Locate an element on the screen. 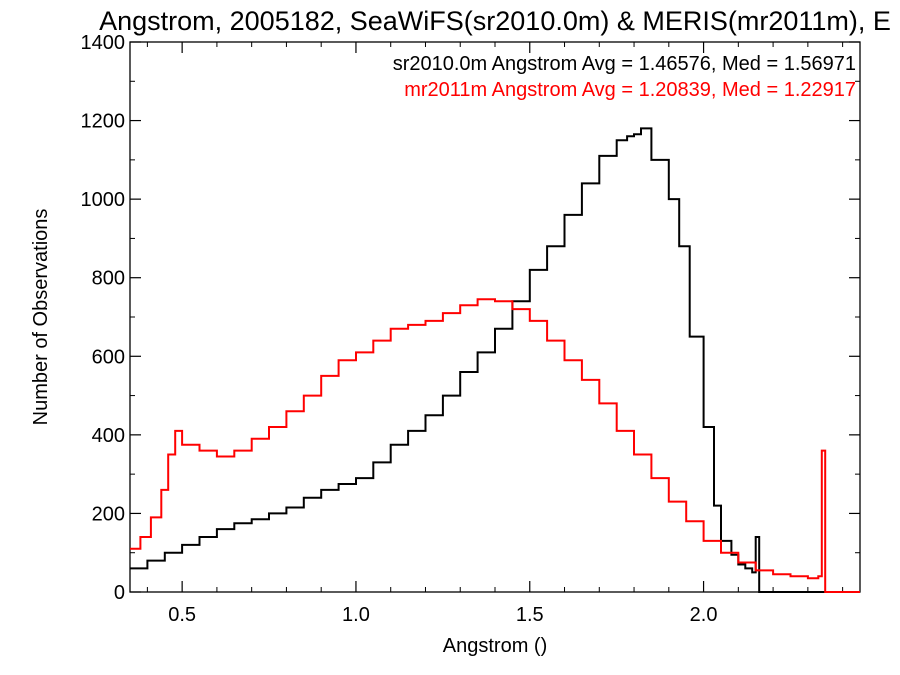 The image size is (900, 675). y-tick-label: 200 is located at coordinates (108, 514).